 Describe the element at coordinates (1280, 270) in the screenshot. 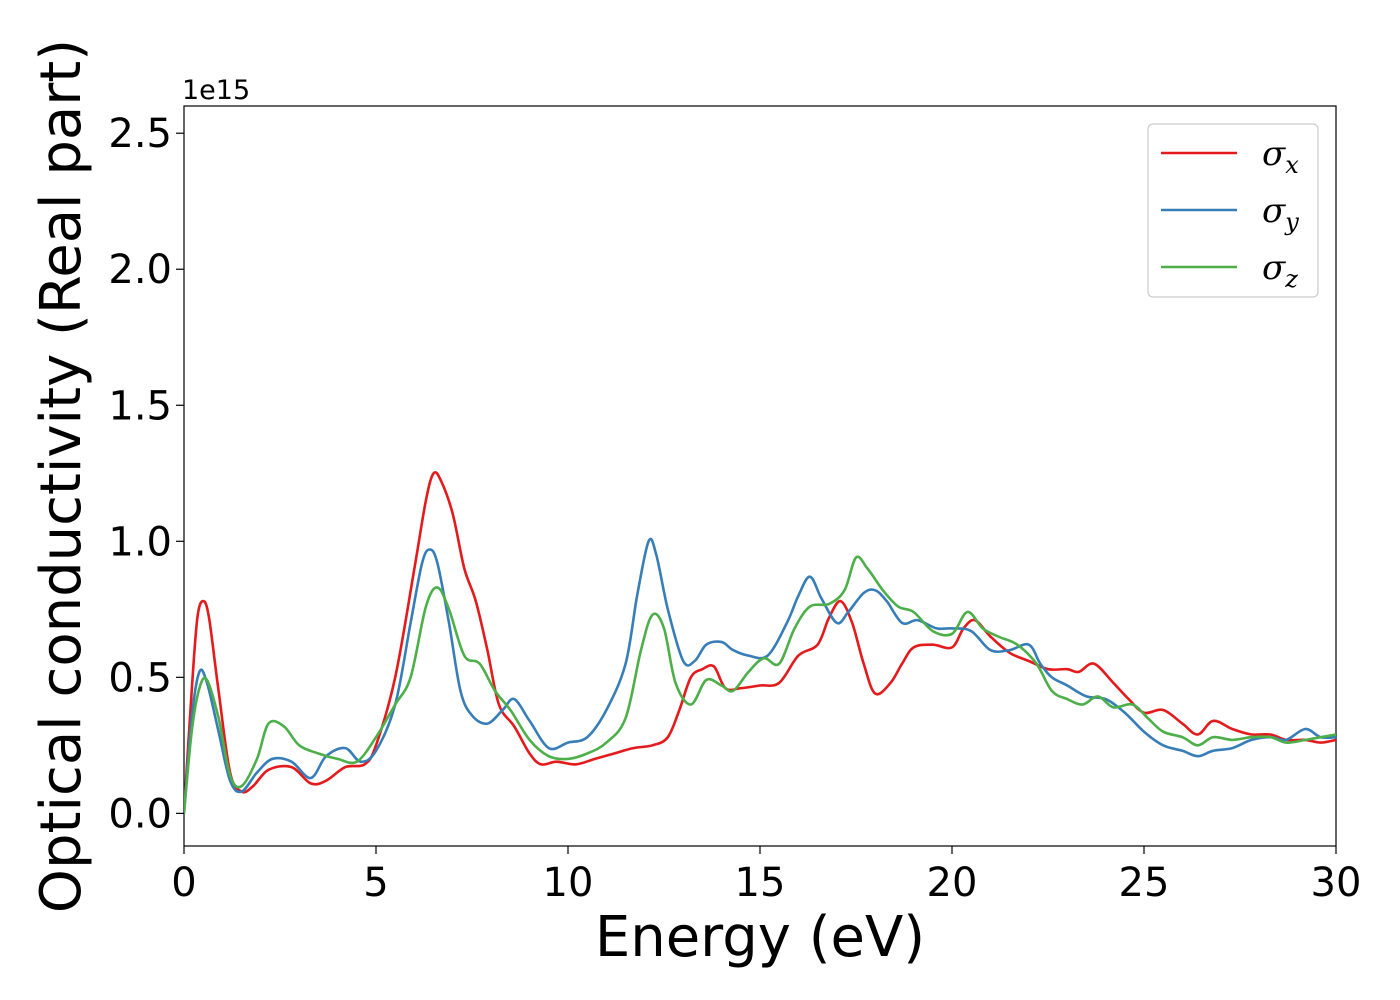

I see `legend-label-z: σz` at that location.